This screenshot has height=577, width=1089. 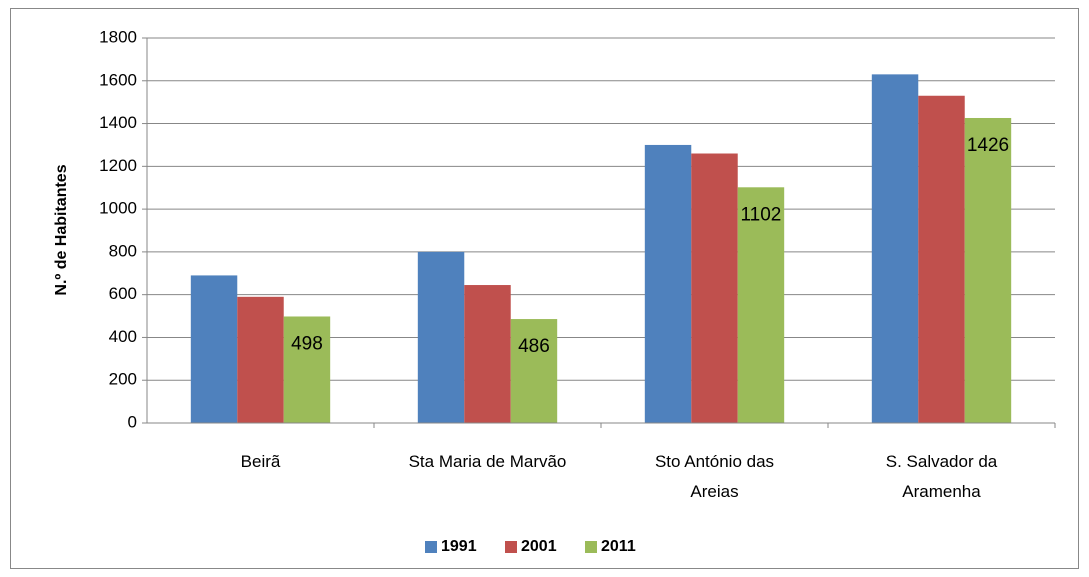 I want to click on y-tick-label: 0, so click(x=132, y=421).